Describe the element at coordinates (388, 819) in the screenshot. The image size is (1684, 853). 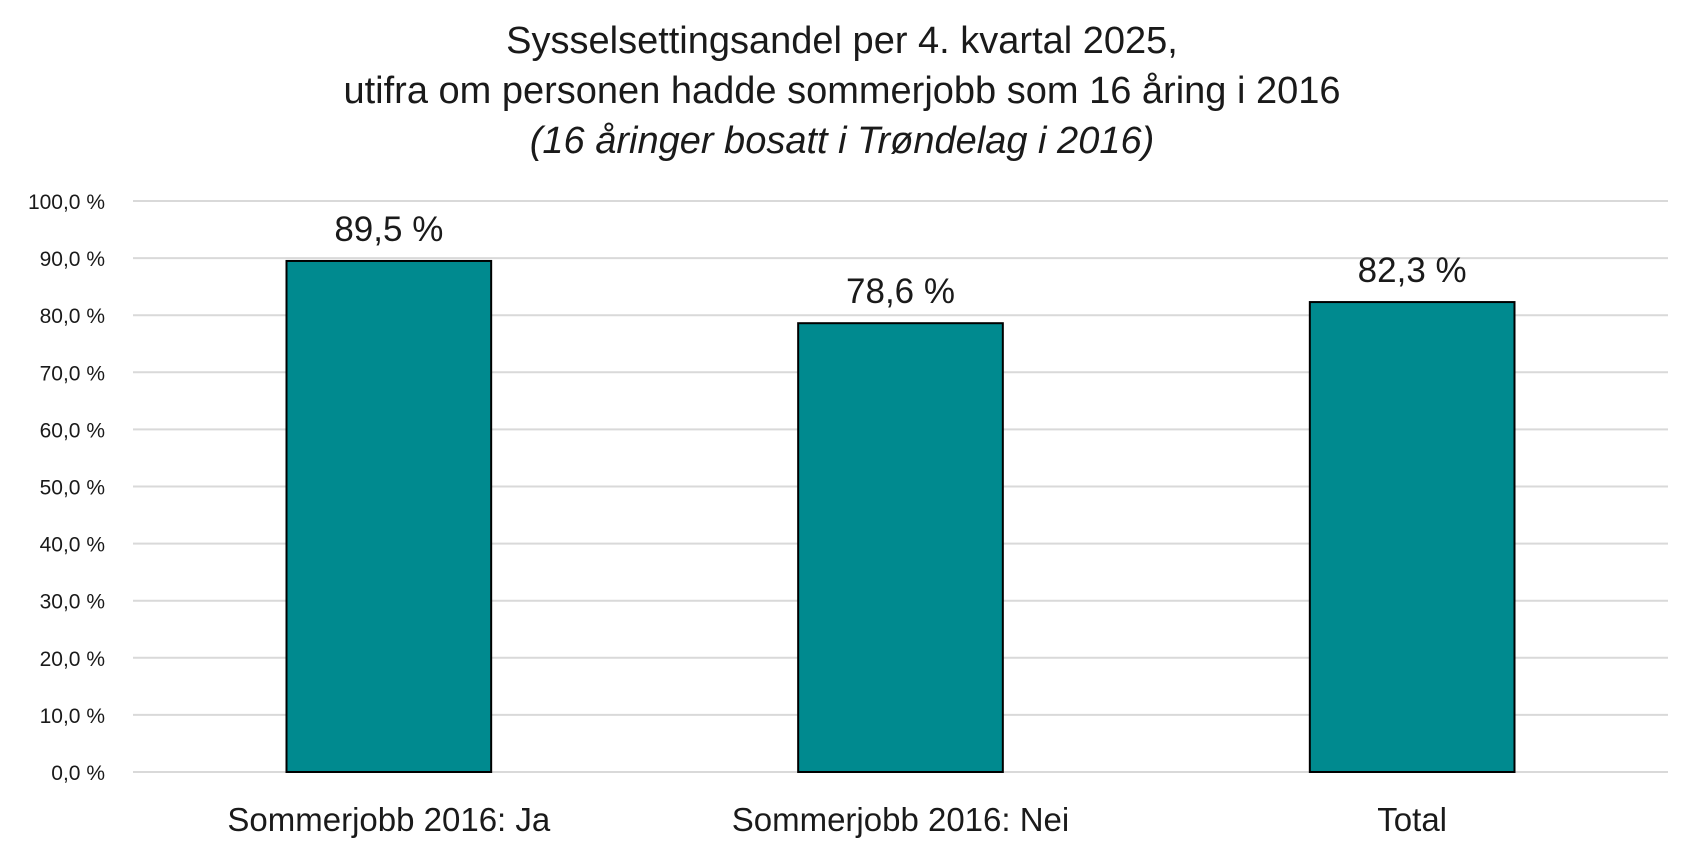
I see `x-category-label: Sommerjobb 2016: Ja` at that location.